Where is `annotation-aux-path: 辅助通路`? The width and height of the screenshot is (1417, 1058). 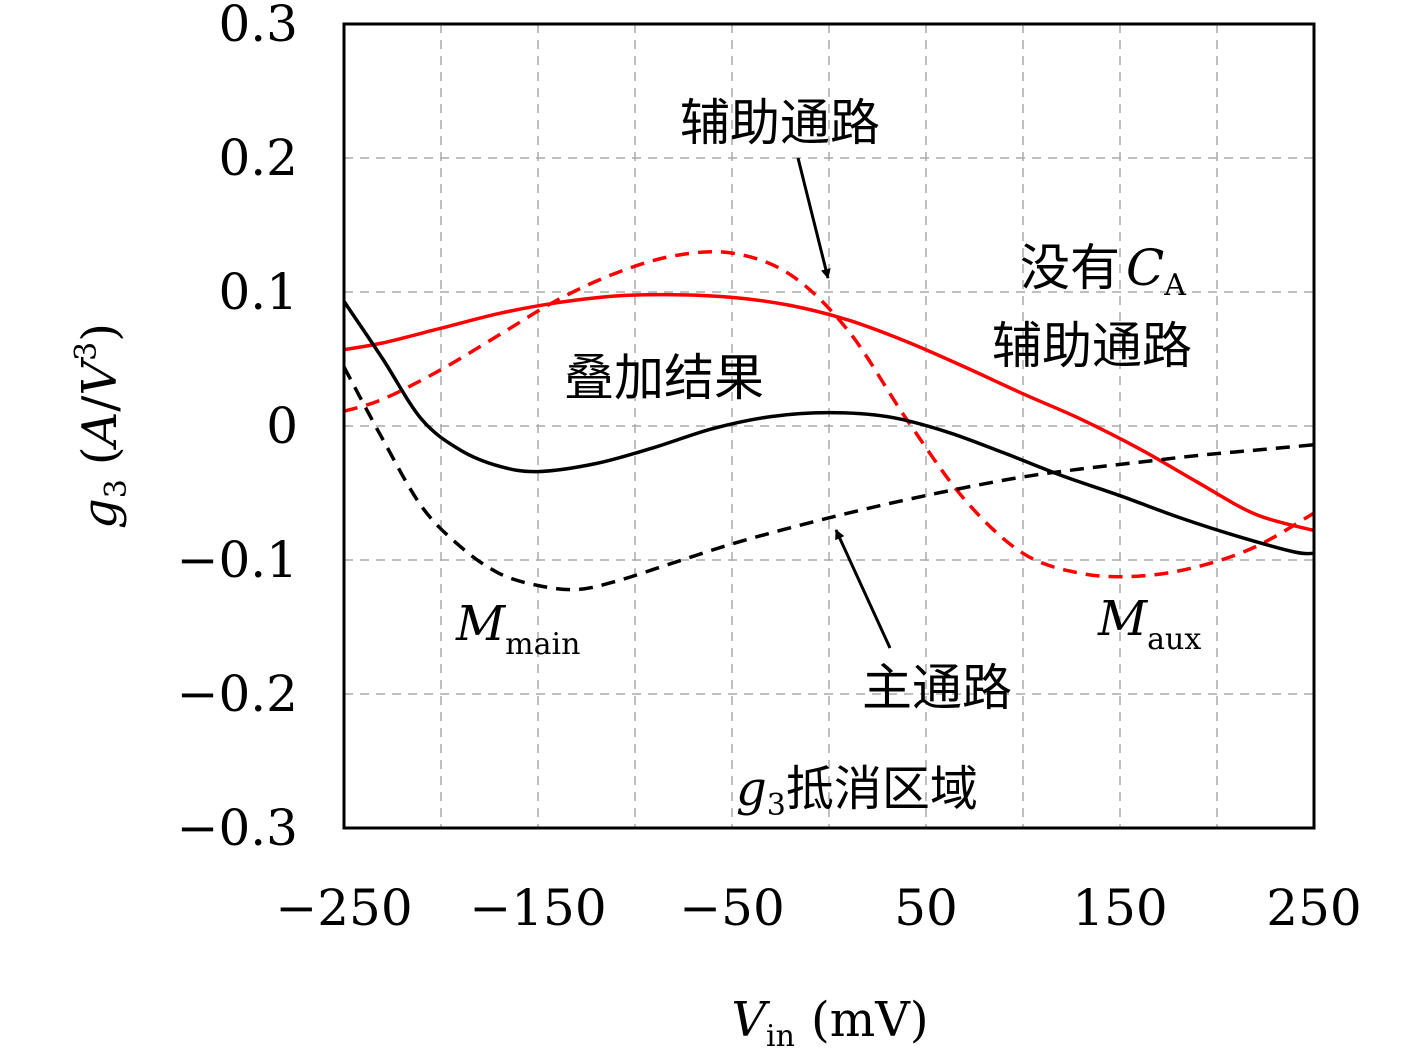 annotation-aux-path: 辅助通路 is located at coordinates (780, 123).